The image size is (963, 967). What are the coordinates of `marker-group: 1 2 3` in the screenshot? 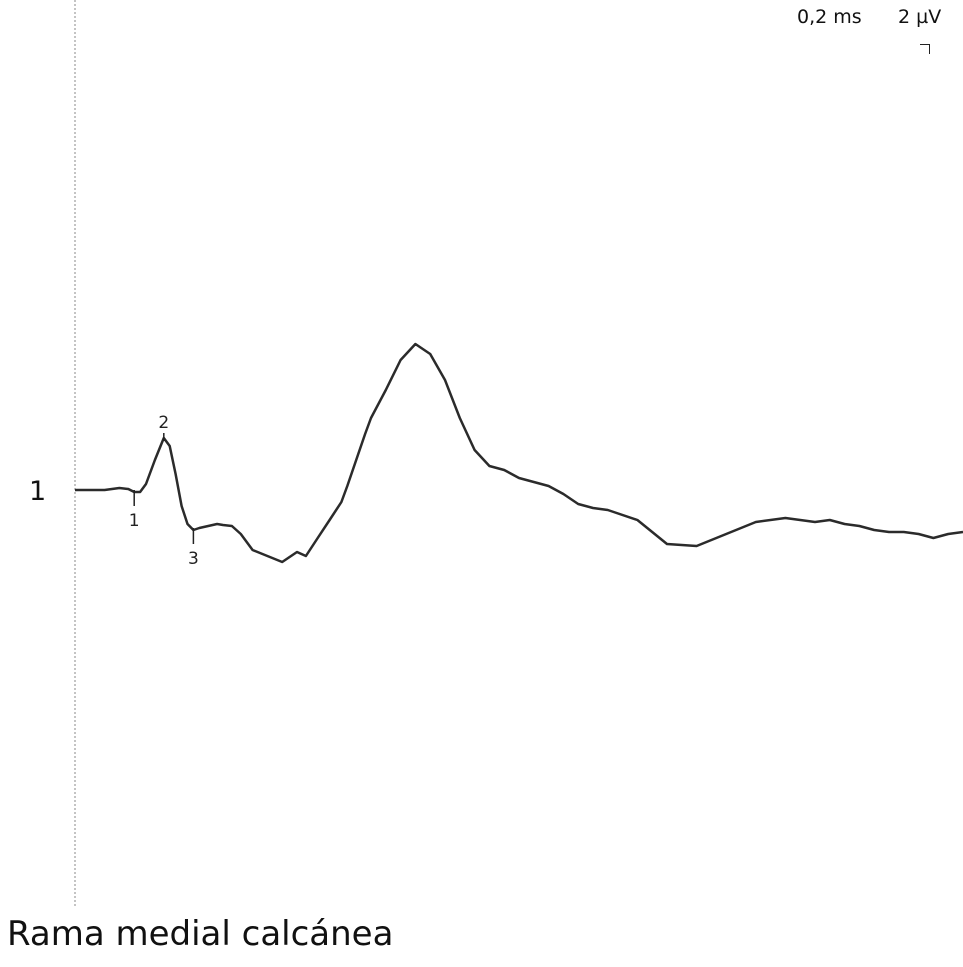 It's located at (164, 491).